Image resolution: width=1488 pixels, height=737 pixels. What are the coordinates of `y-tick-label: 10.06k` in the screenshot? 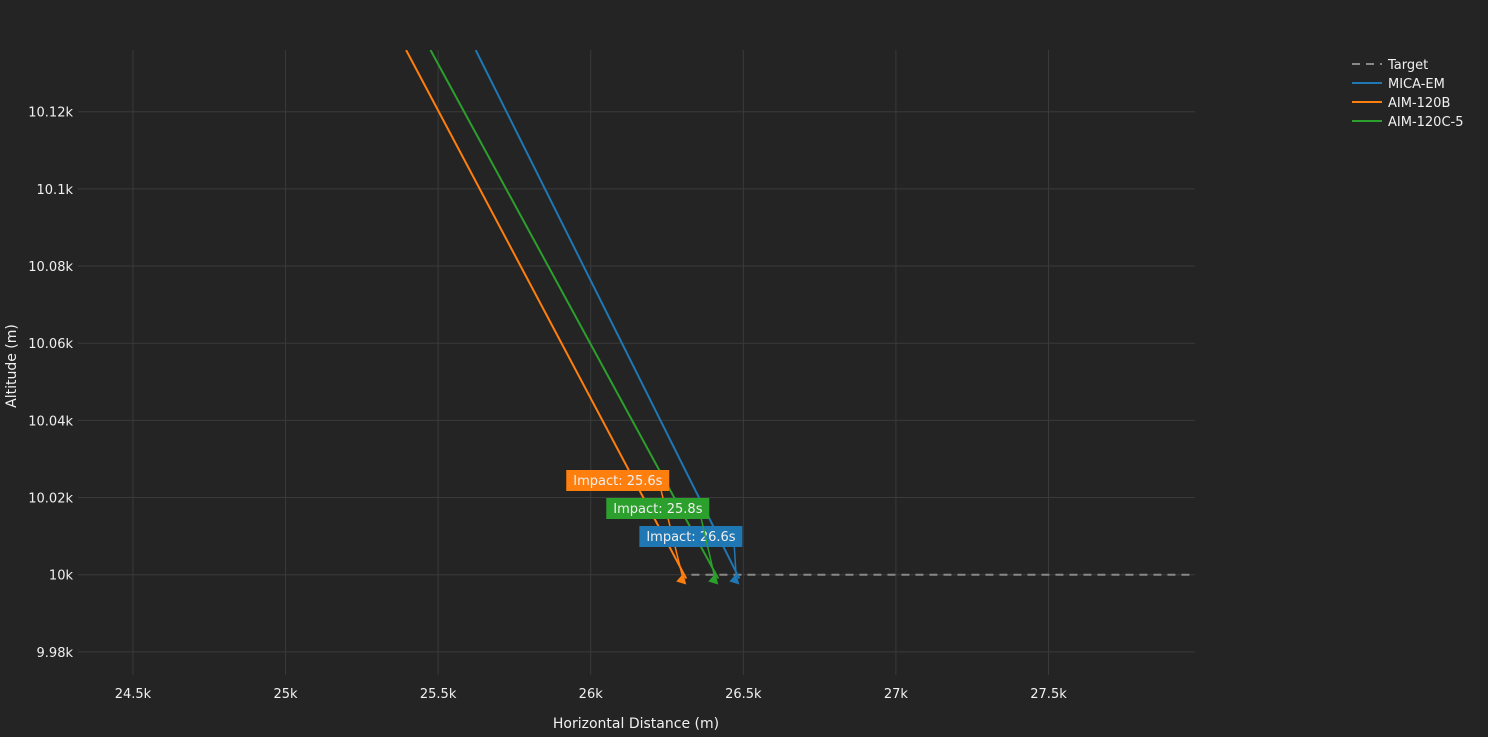 It's located at (50, 344).